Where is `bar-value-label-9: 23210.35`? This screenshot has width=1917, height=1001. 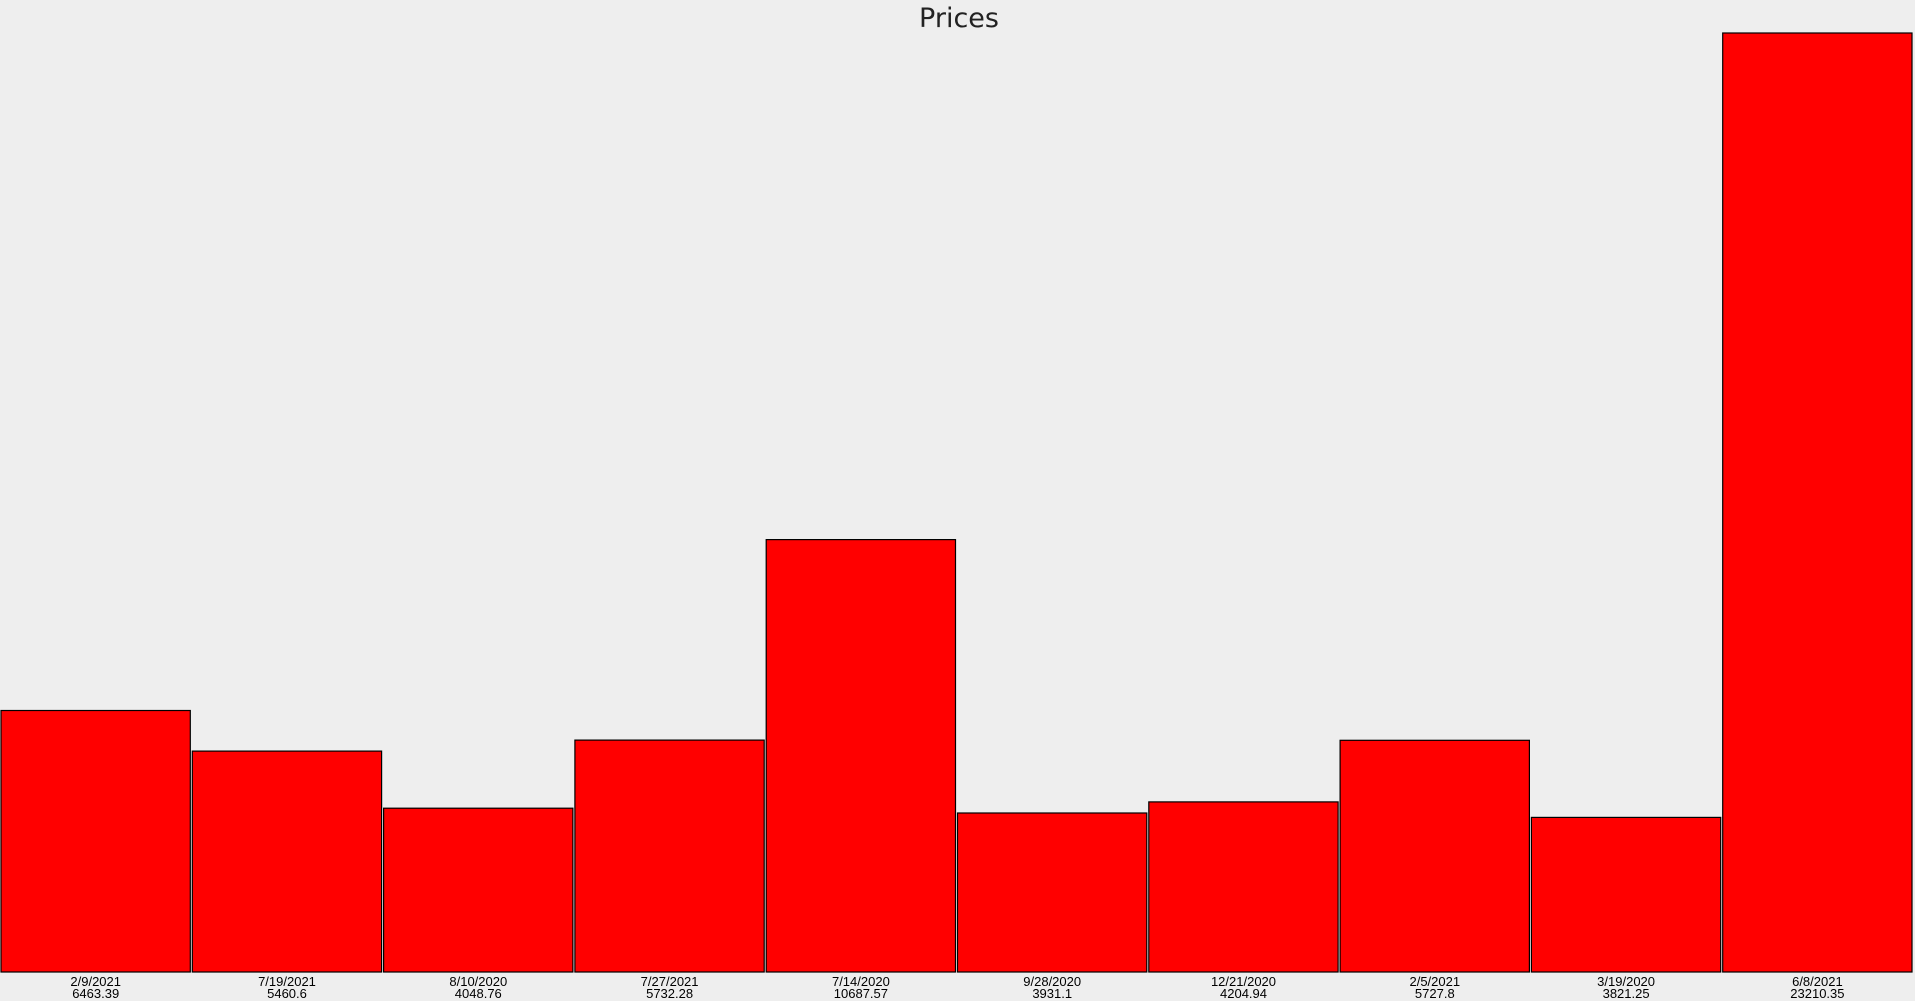
bar-value-label-9: 23210.35 is located at coordinates (1817, 993).